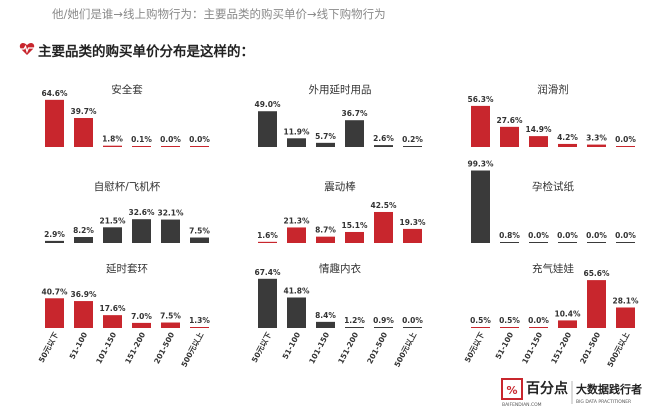 This screenshot has width=659, height=412. What do you see at coordinates (83, 294) in the screenshot?
I see `data-label: 36.9%` at bounding box center [83, 294].